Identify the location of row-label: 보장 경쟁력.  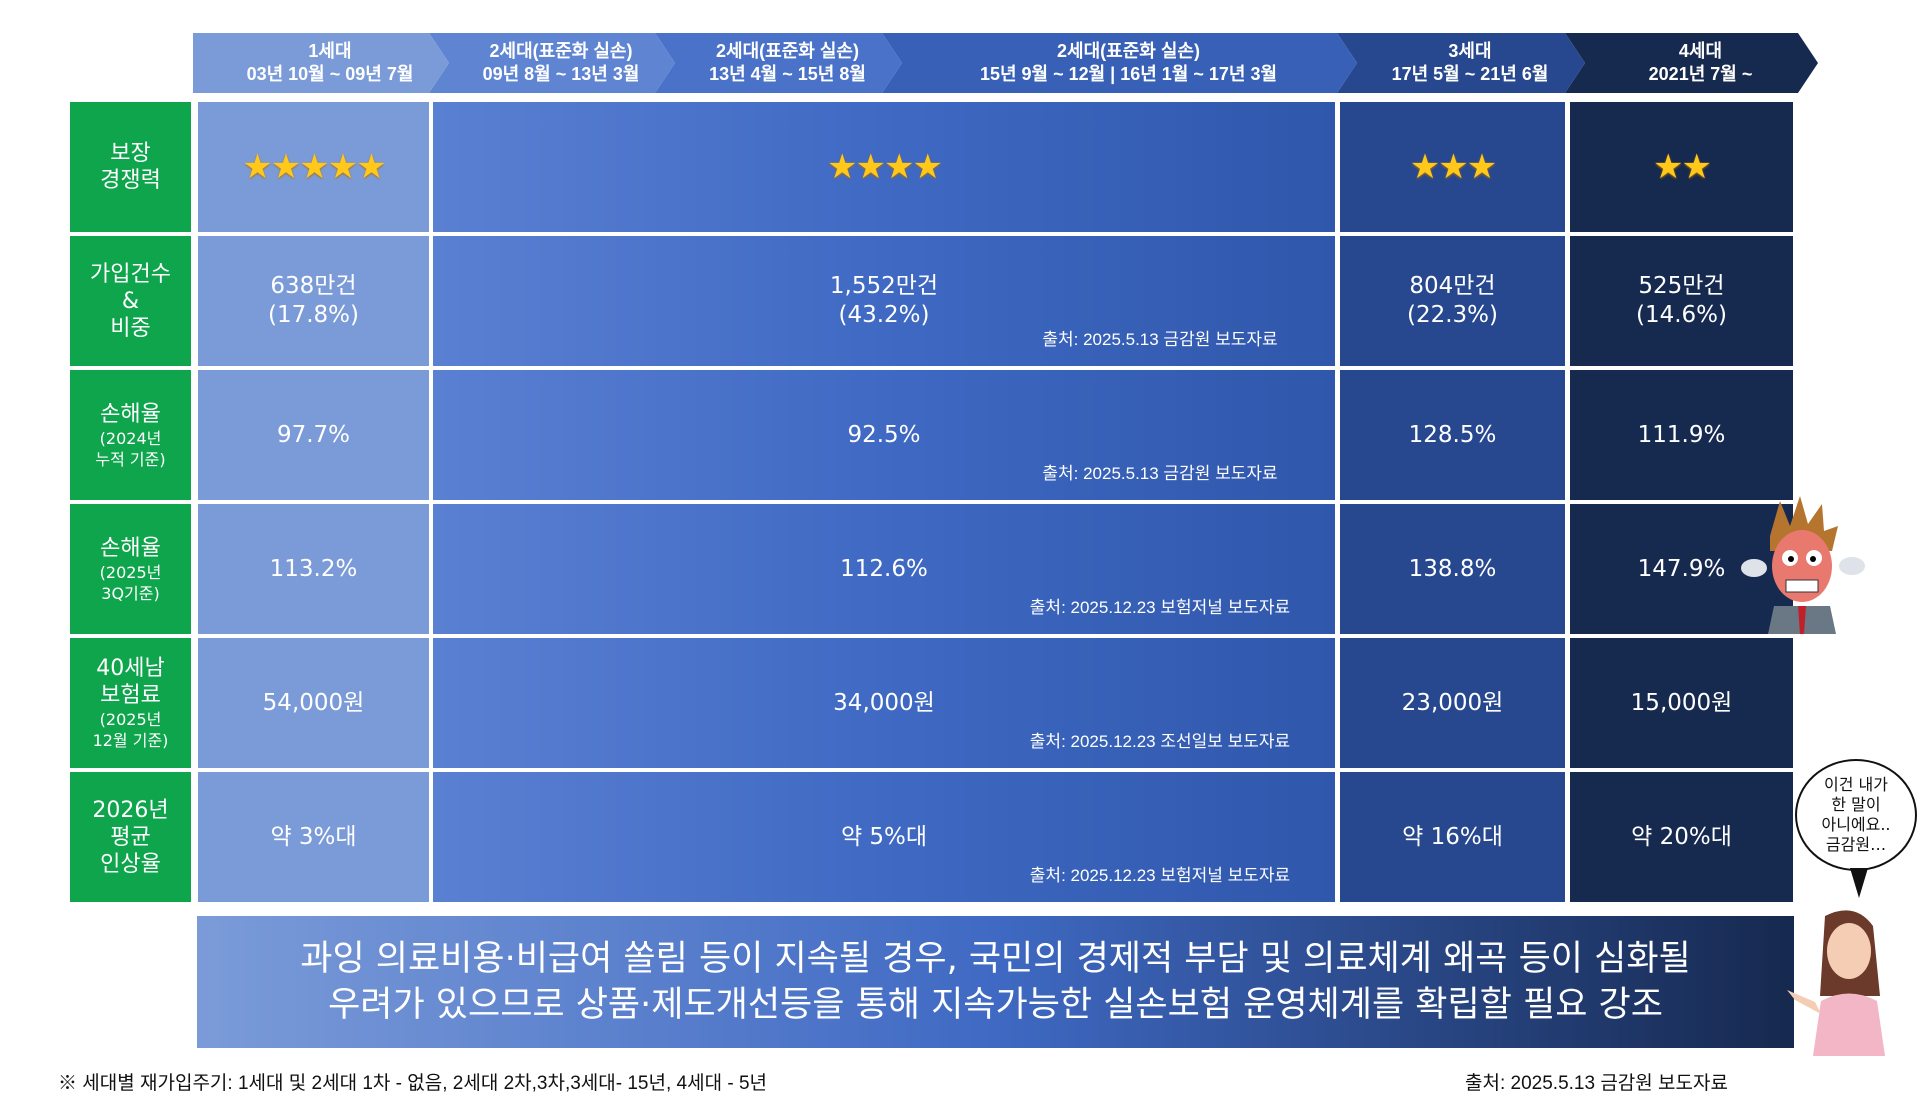
(130, 167).